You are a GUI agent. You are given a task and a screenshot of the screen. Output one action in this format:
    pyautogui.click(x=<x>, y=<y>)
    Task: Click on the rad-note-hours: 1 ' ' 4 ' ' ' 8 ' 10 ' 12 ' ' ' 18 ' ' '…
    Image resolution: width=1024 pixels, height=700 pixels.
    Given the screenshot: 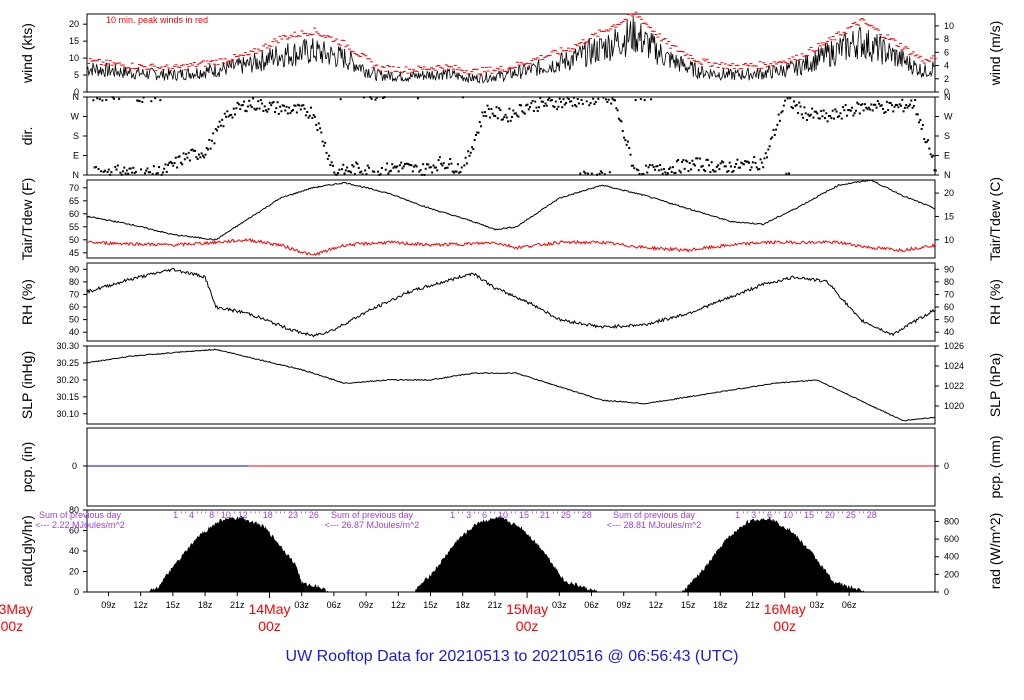 What is the action you would take?
    pyautogui.click(x=246, y=515)
    